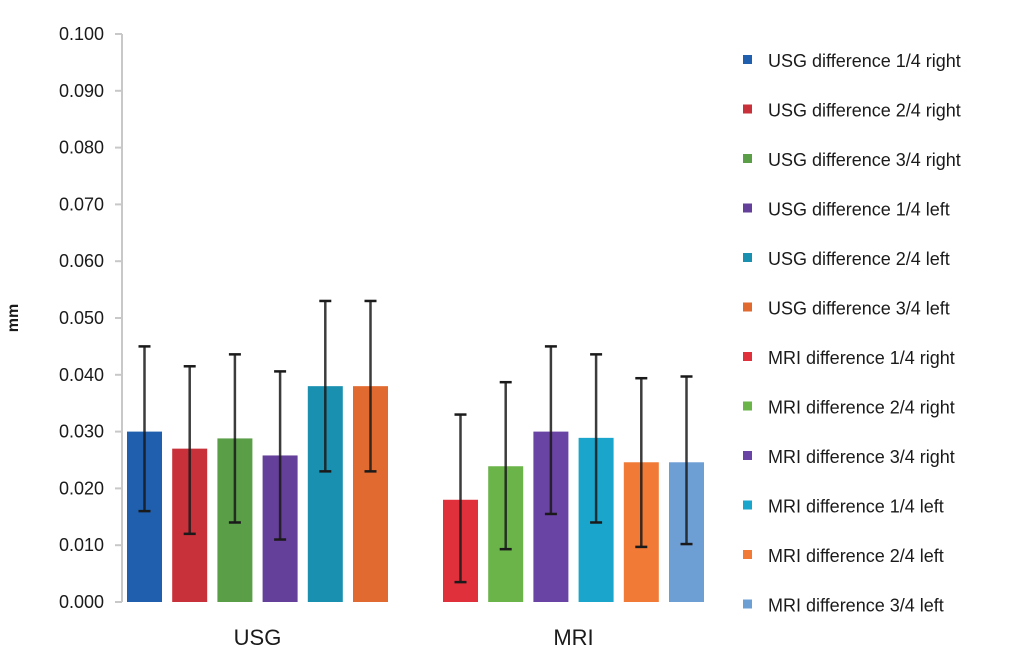  I want to click on legend-item: MRI difference 3/4 left, so click(843, 606).